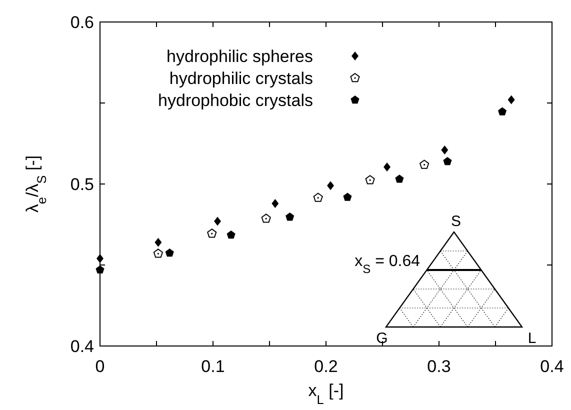 The image size is (571, 410). What do you see at coordinates (382, 338) in the screenshot?
I see `annotation: G` at bounding box center [382, 338].